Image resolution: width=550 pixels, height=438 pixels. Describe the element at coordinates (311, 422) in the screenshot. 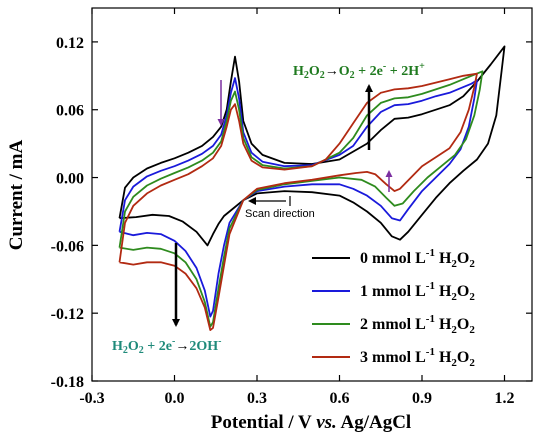

I see `x-axis-title: Potential / V vs. Ag/AgCl` at that location.